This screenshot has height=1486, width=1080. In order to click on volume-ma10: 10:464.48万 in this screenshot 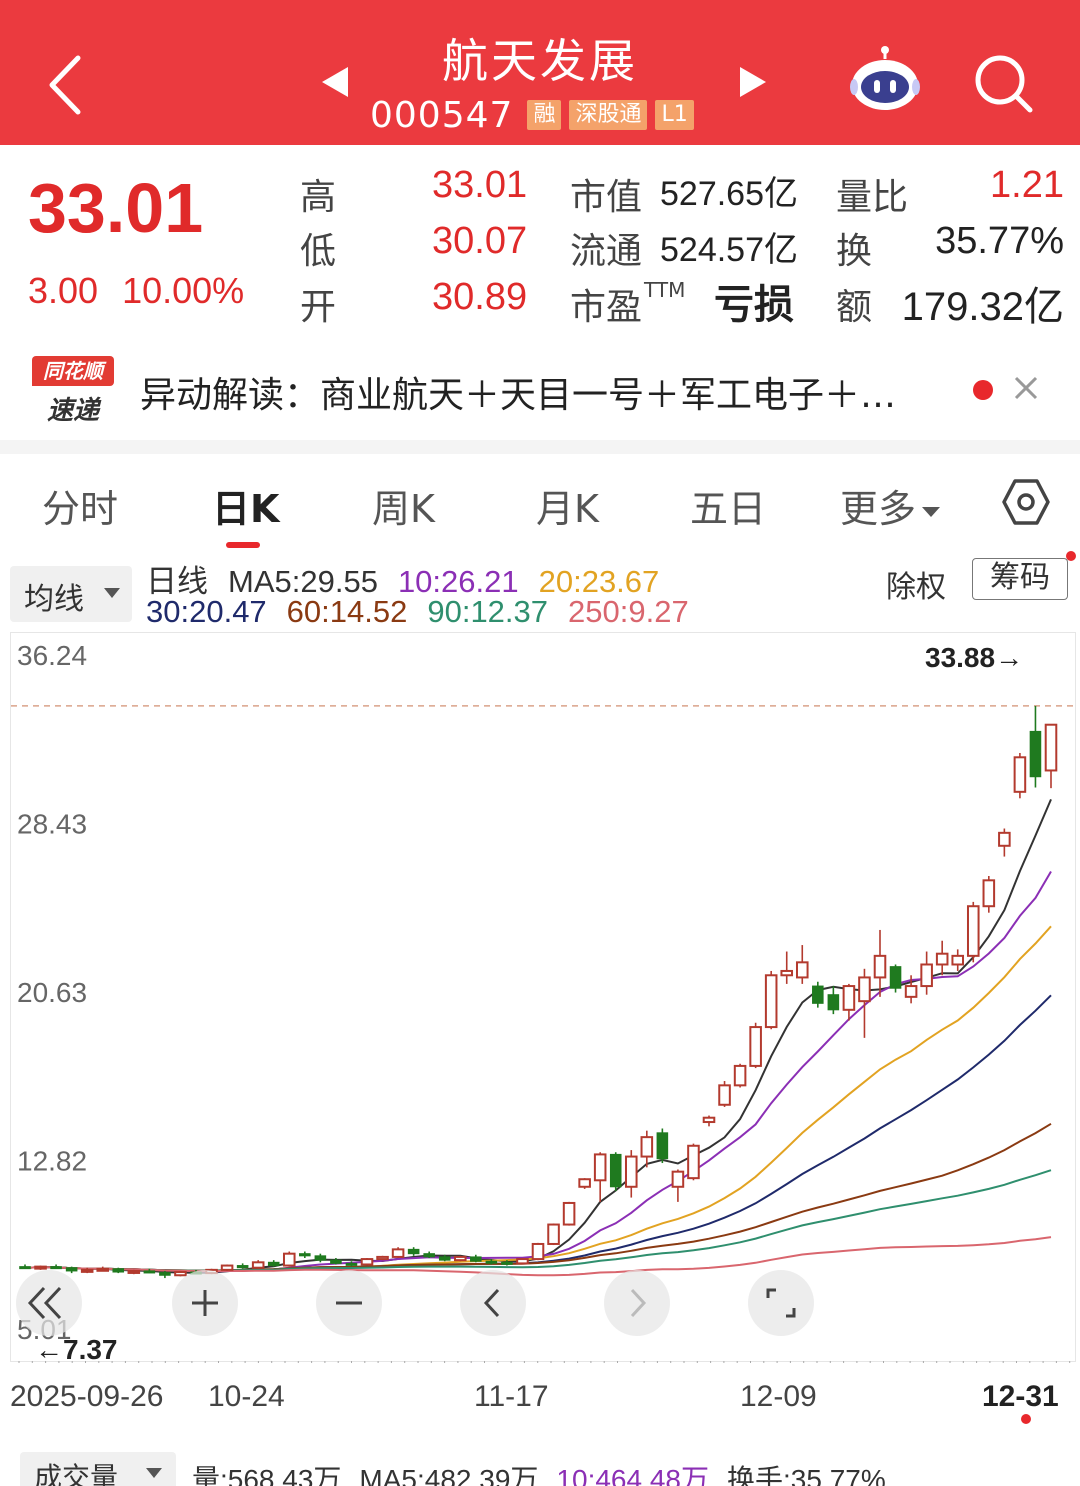, I will do `click(632, 1475)`.